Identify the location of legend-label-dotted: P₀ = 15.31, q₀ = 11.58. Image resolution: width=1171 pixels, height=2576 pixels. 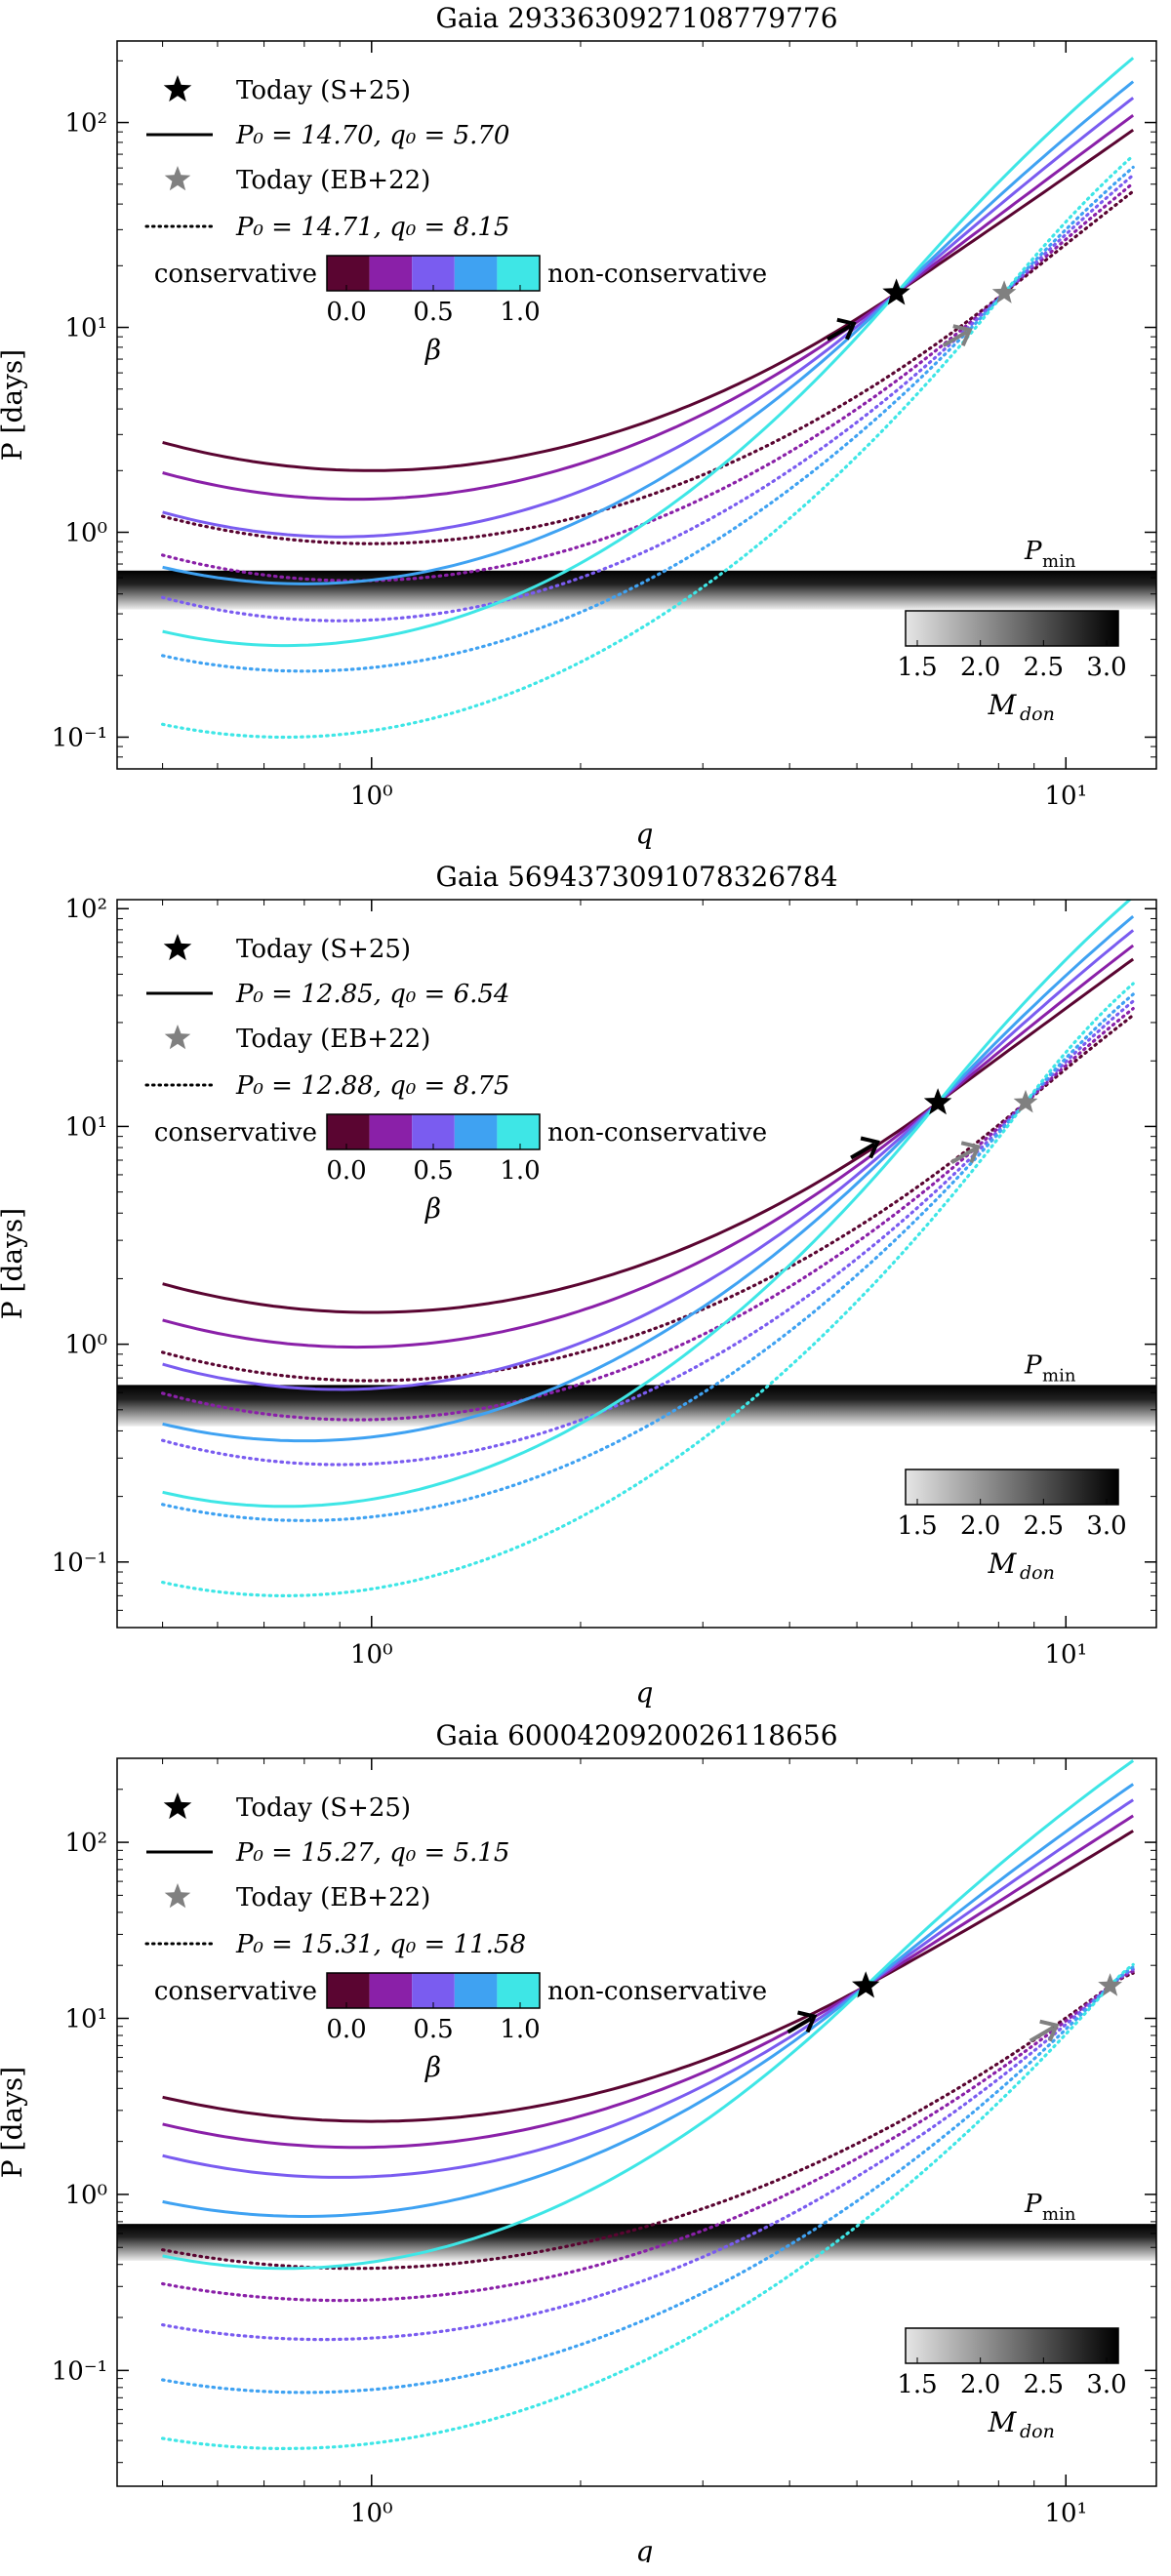
(380, 1944).